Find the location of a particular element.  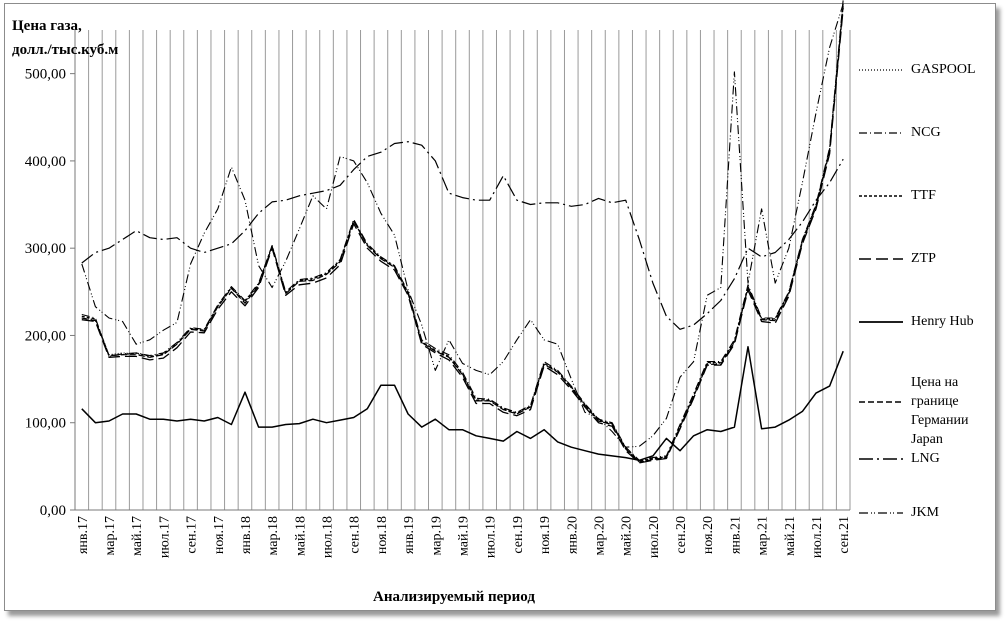

x-tick-label: мар.19 is located at coordinates (436, 535).